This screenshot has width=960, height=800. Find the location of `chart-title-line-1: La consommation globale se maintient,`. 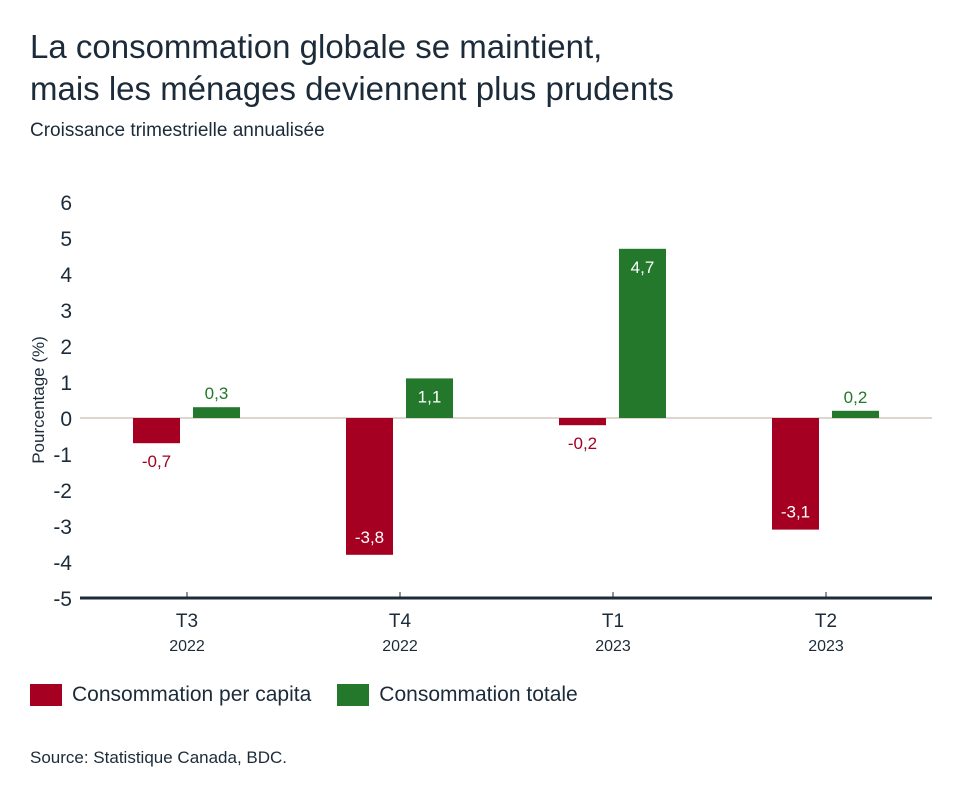

chart-title-line-1: La consommation globale se maintient, is located at coordinates (316, 46).